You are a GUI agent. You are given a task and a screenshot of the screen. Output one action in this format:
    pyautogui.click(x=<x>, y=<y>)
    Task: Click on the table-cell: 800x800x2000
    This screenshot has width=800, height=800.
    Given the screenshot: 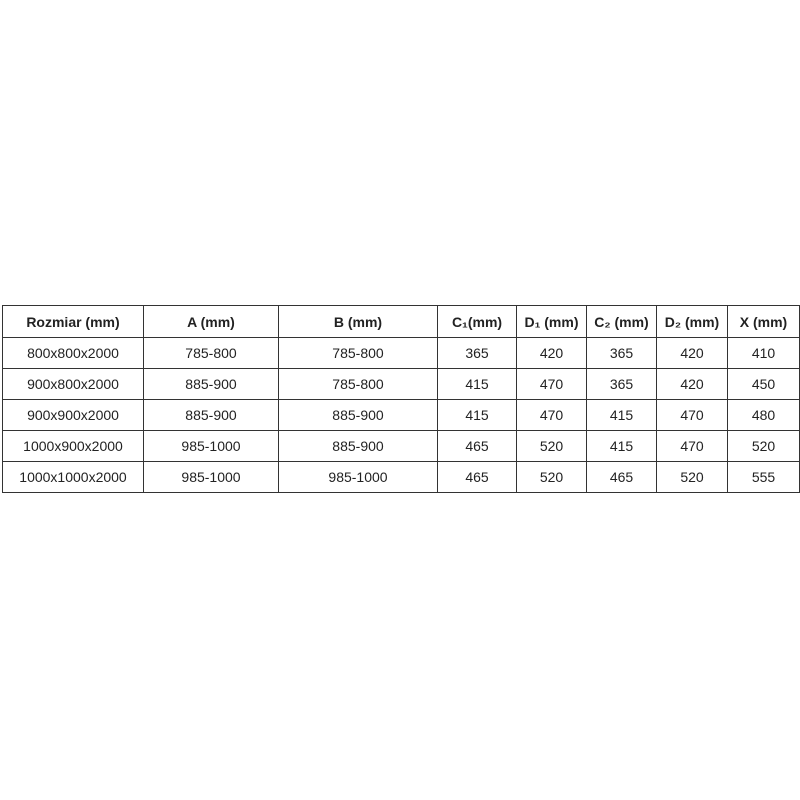 What is the action you would take?
    pyautogui.click(x=73, y=353)
    